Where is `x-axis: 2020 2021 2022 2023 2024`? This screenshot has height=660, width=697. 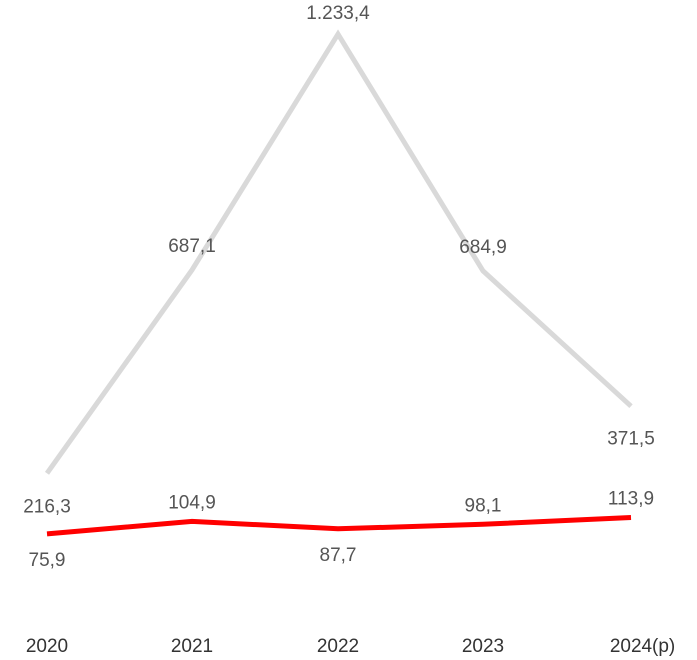
x-axis: 2020 2021 2022 2023 2024 is located at coordinates (339, 646).